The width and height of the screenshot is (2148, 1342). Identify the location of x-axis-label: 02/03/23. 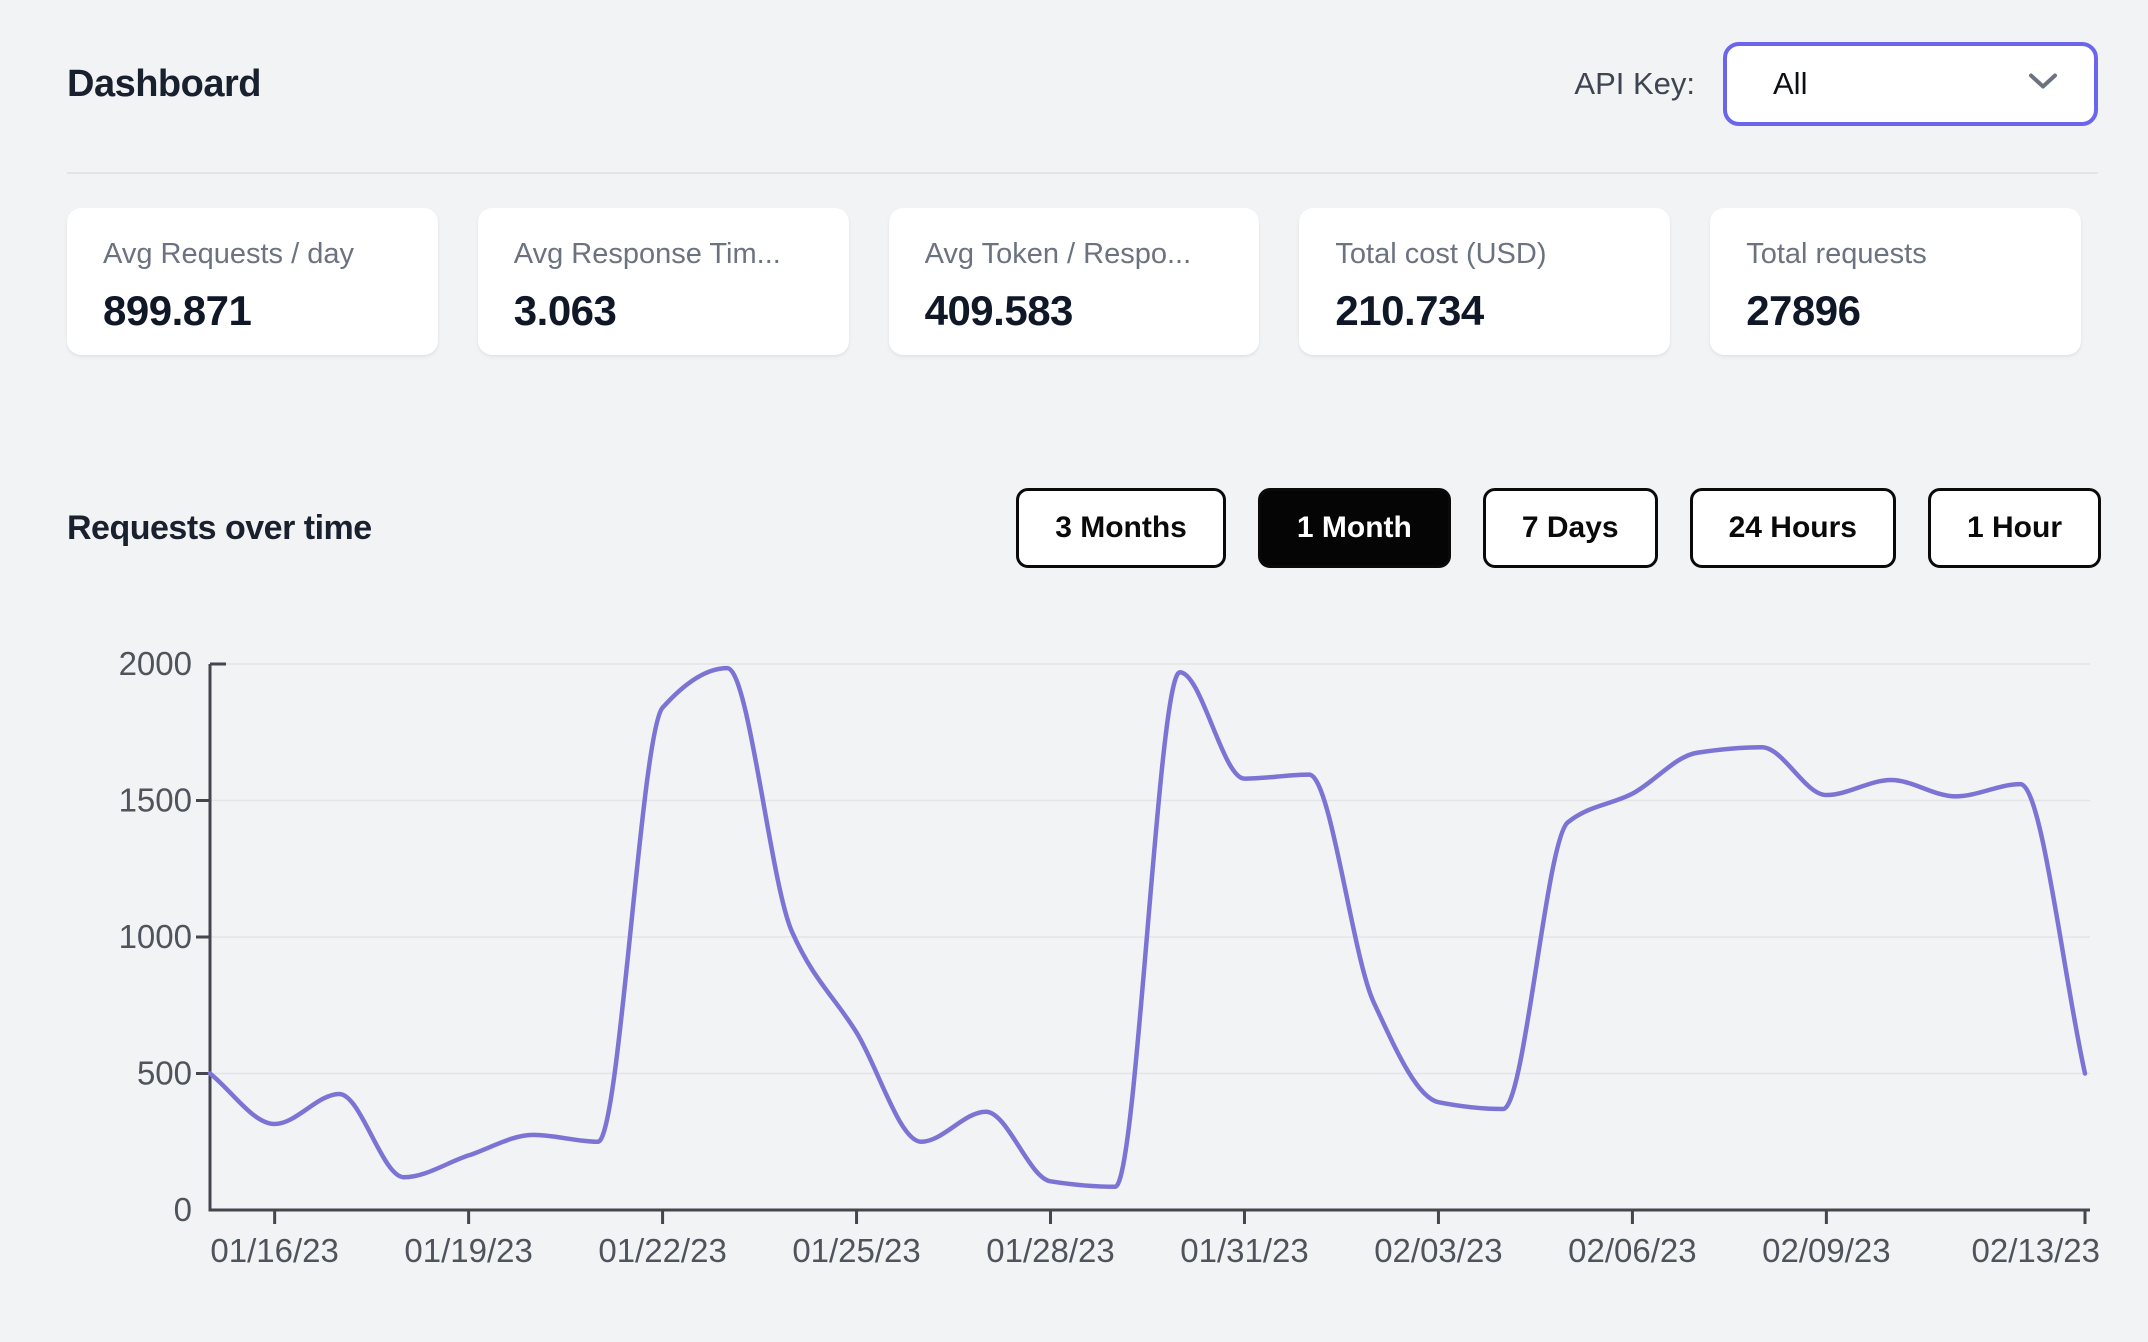
(1438, 1250).